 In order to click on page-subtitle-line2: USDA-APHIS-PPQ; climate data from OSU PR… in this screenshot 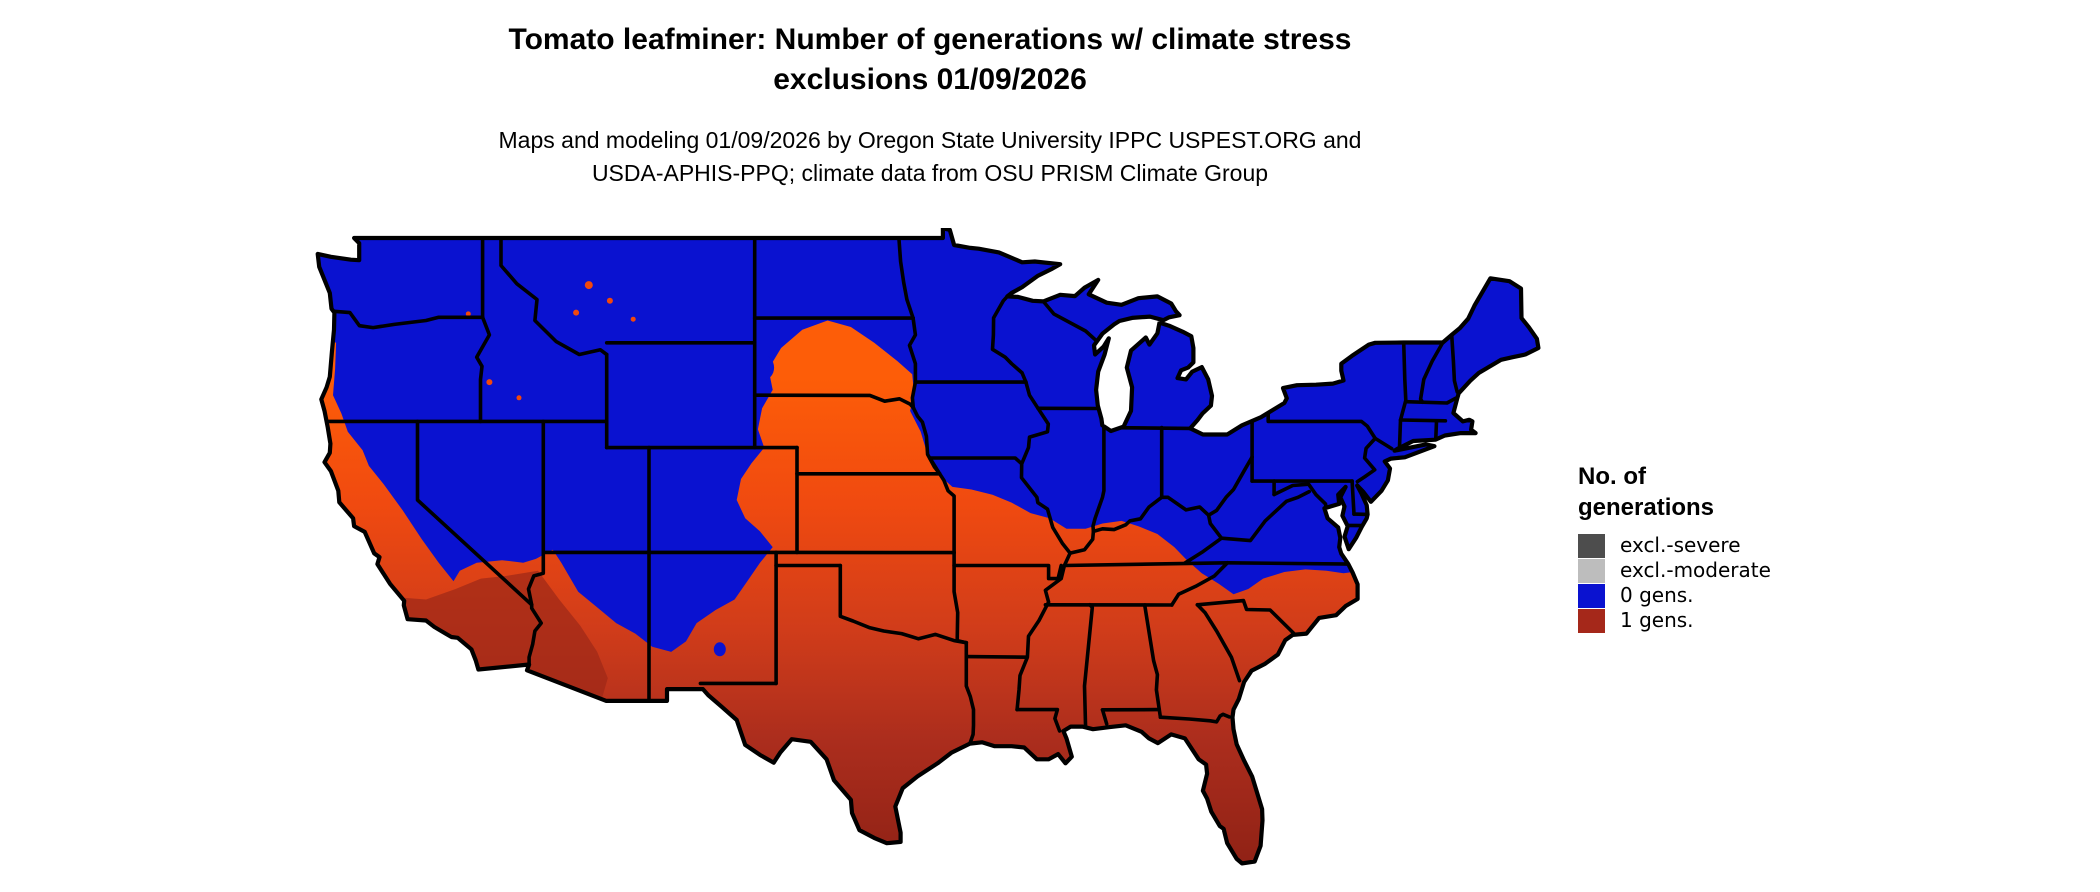, I will do `click(930, 173)`.